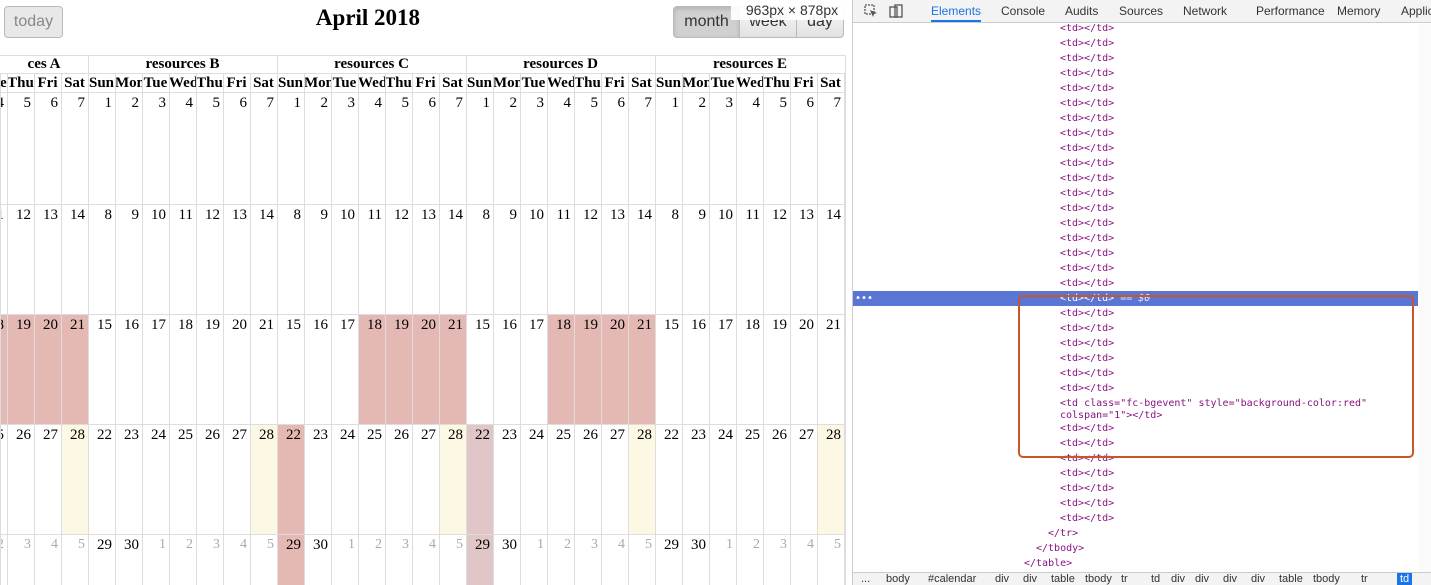 The width and height of the screenshot is (1431, 585). Describe the element at coordinates (1290, 11) in the screenshot. I see `devtools-tab: Performance` at that location.